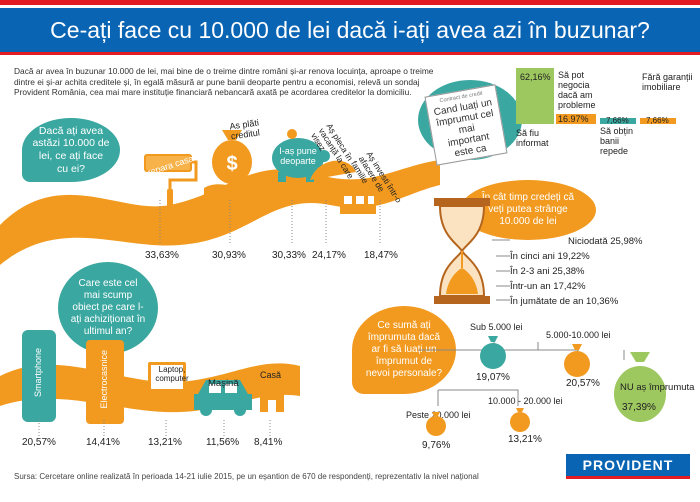 Image resolution: width=700 pixels, height=502 pixels. I want to click on label-no-guarantee: Fără garanții imobiliare, so click(667, 82).